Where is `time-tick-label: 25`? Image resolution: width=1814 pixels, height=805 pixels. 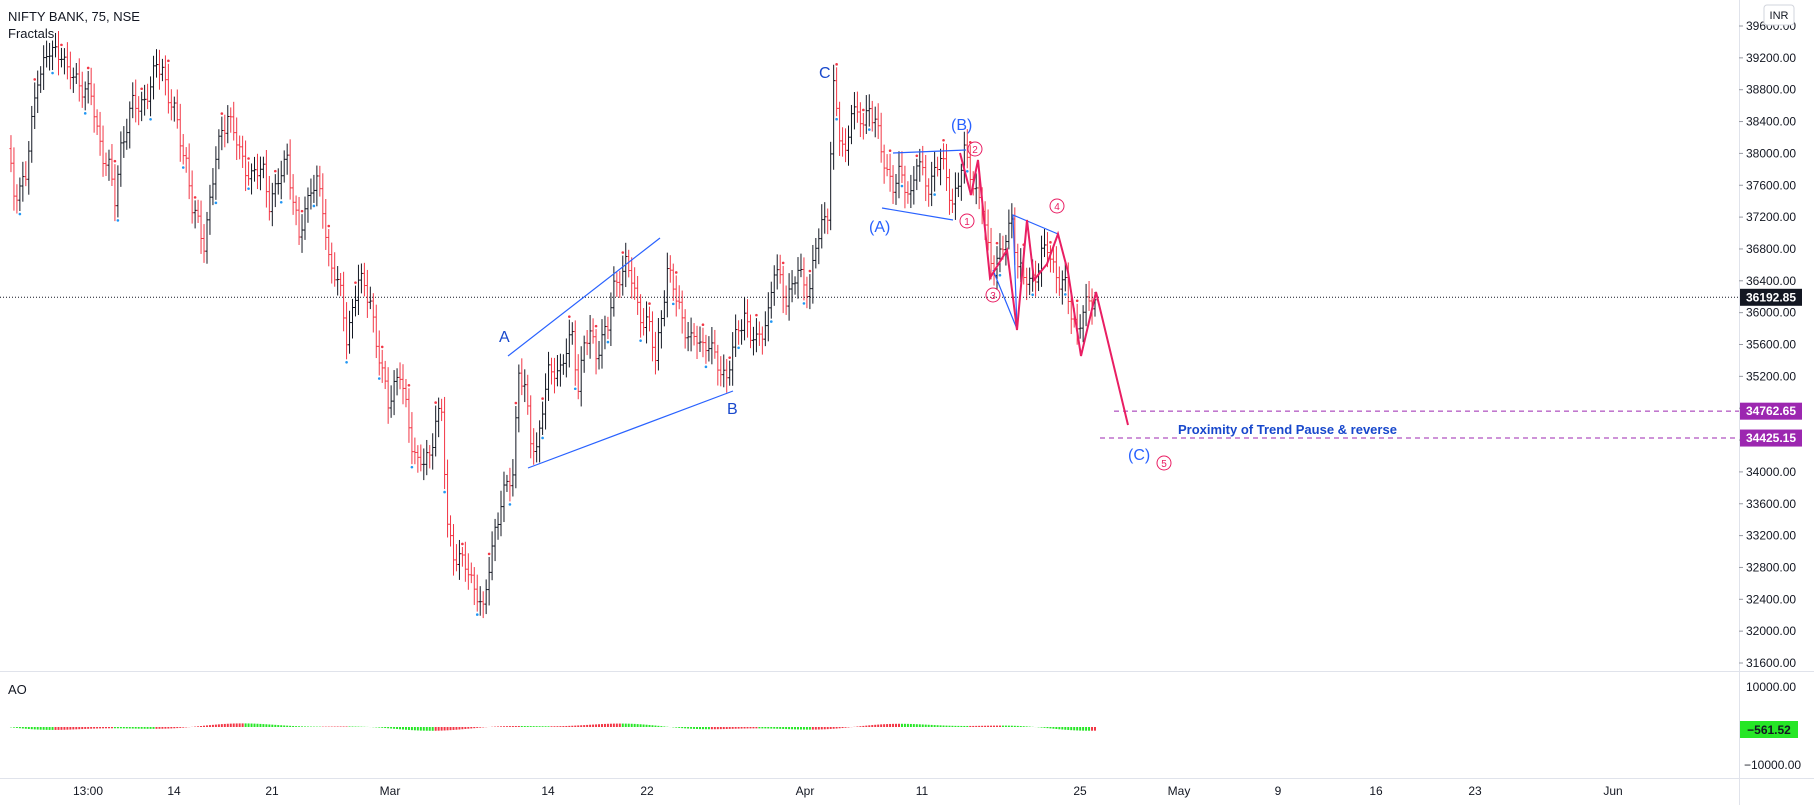
time-tick-label: 25 is located at coordinates (1080, 791).